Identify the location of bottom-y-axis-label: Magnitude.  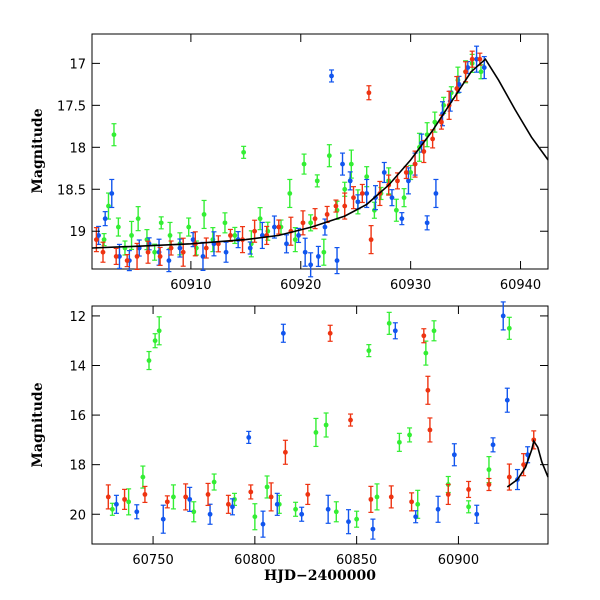
(38, 424).